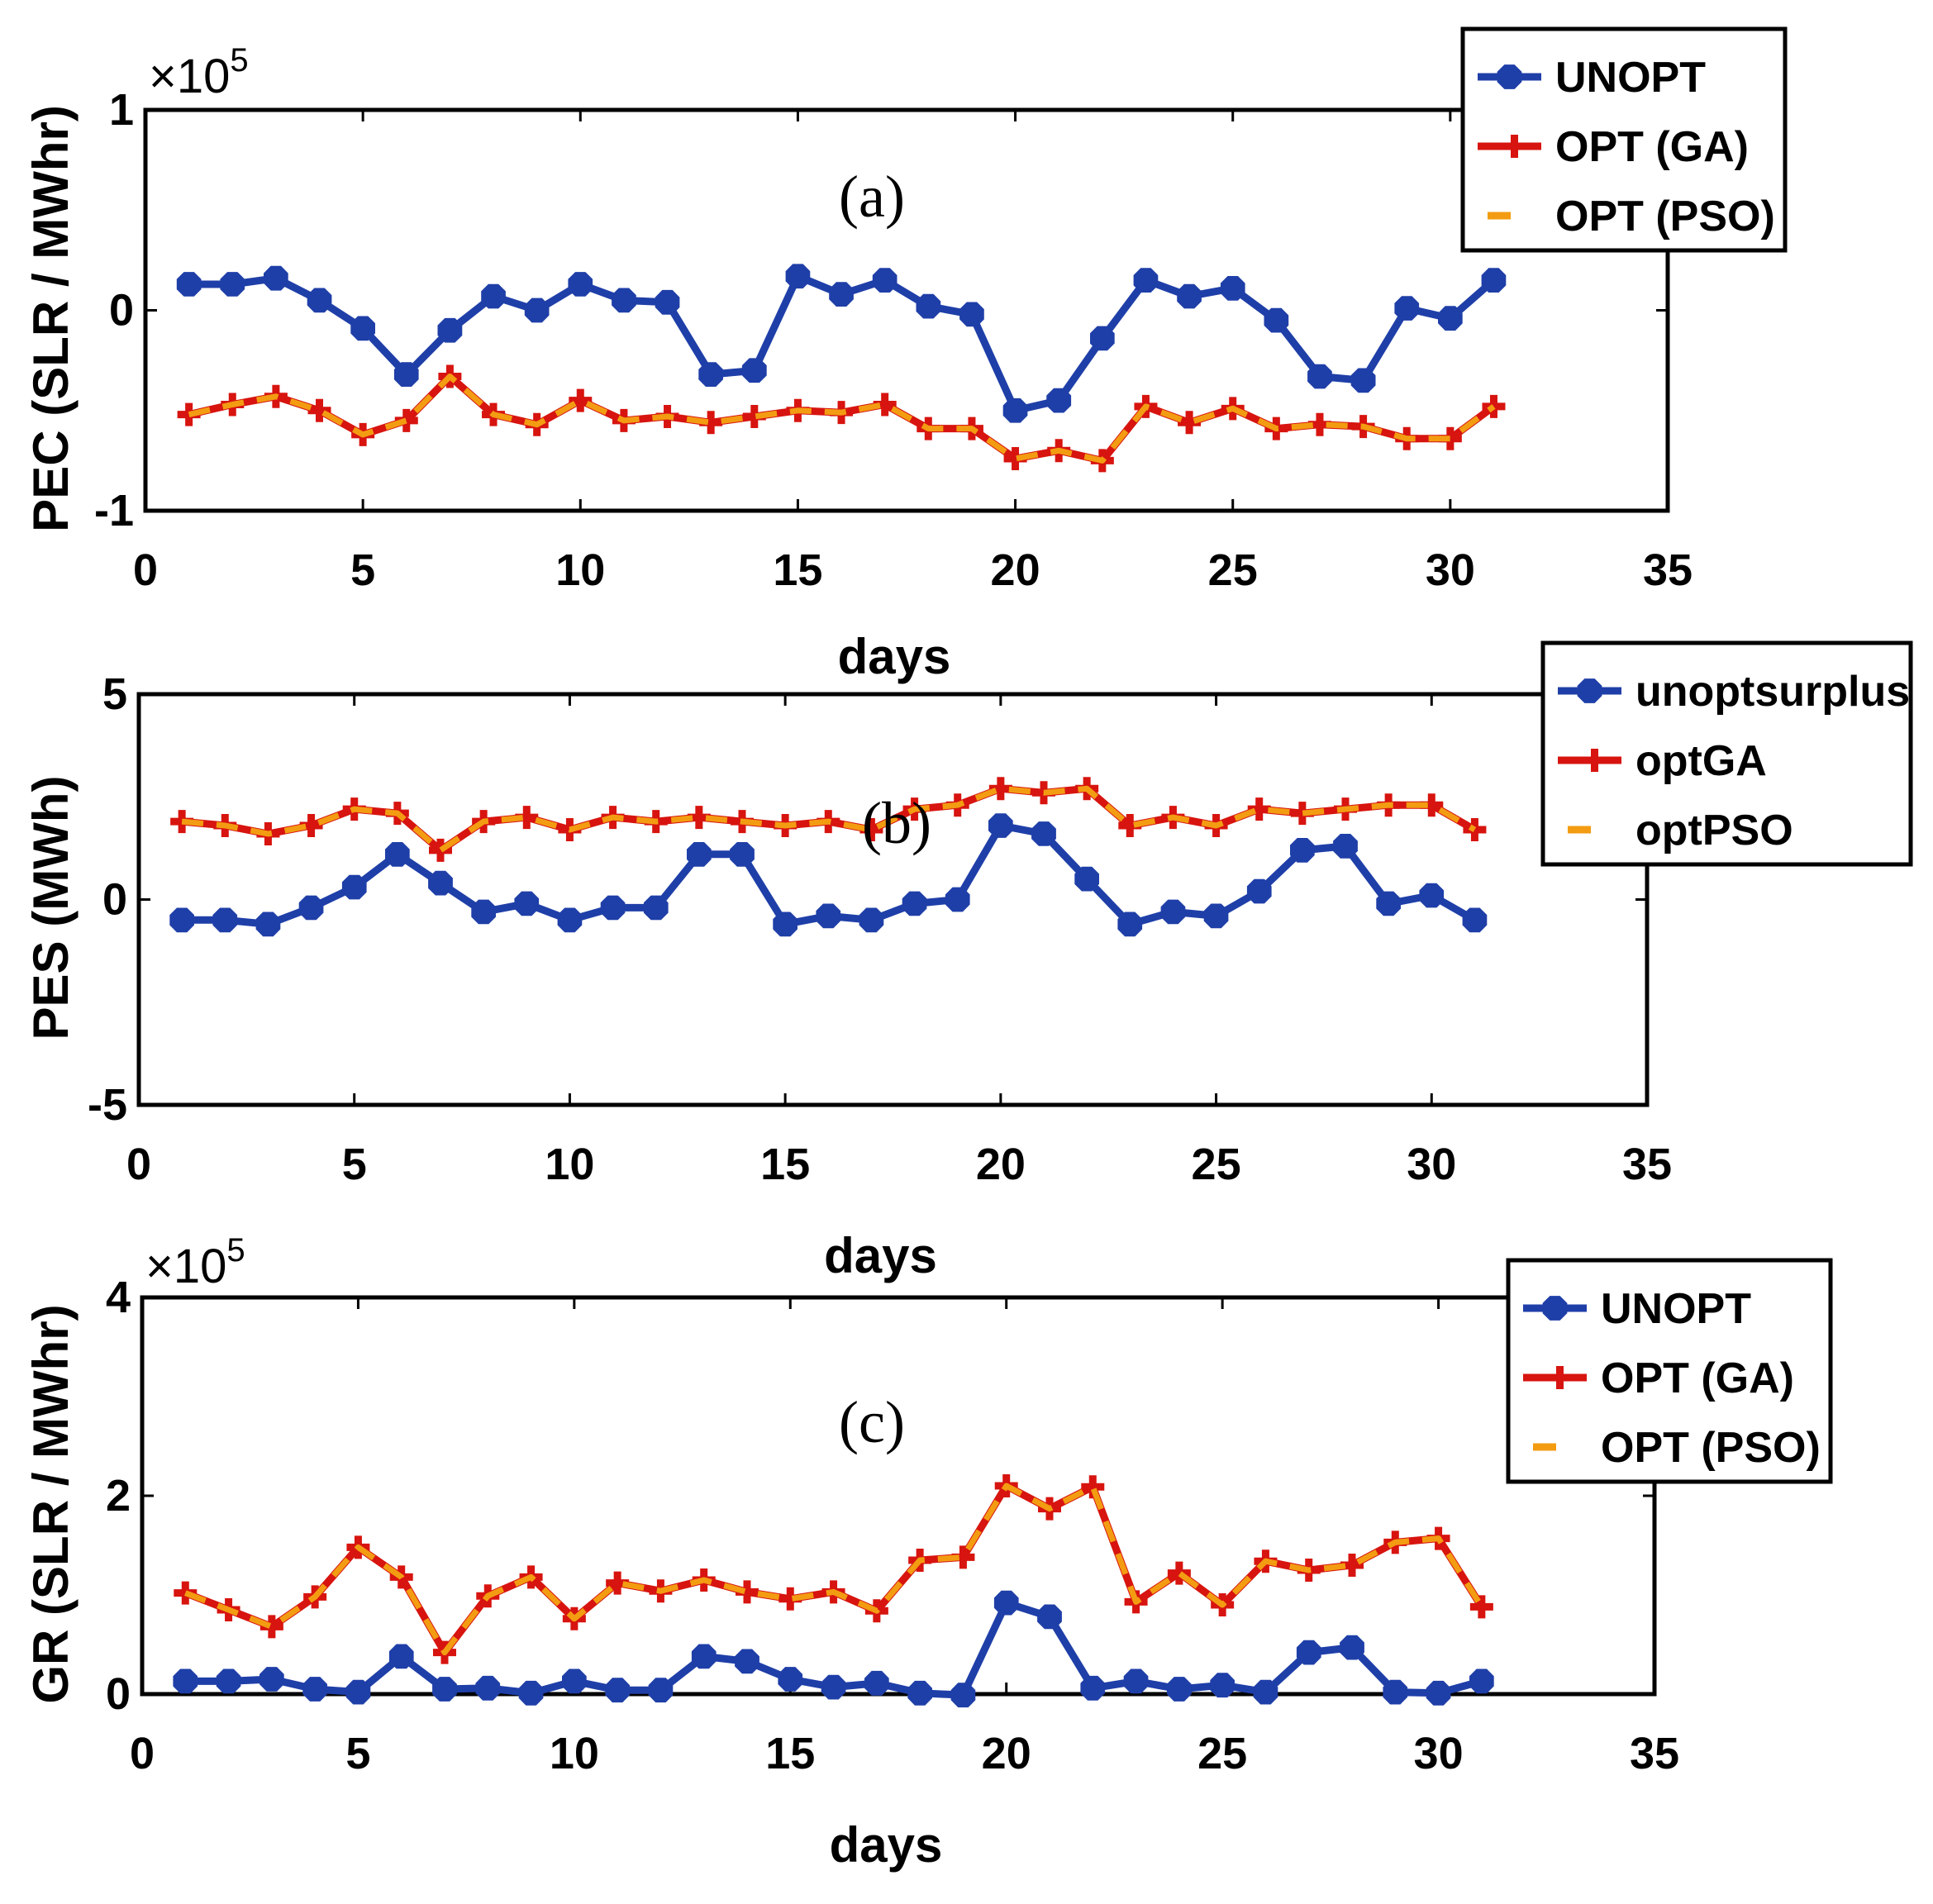 This screenshot has height=1904, width=1933. What do you see at coordinates (872, 1422) in the screenshot?
I see `panel-label: (c)` at bounding box center [872, 1422].